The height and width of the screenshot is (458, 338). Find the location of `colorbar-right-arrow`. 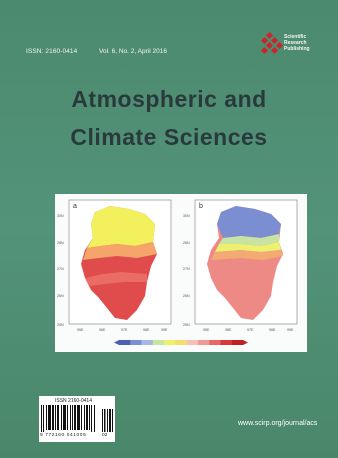

colorbar-right-arrow is located at coordinates (245, 342).